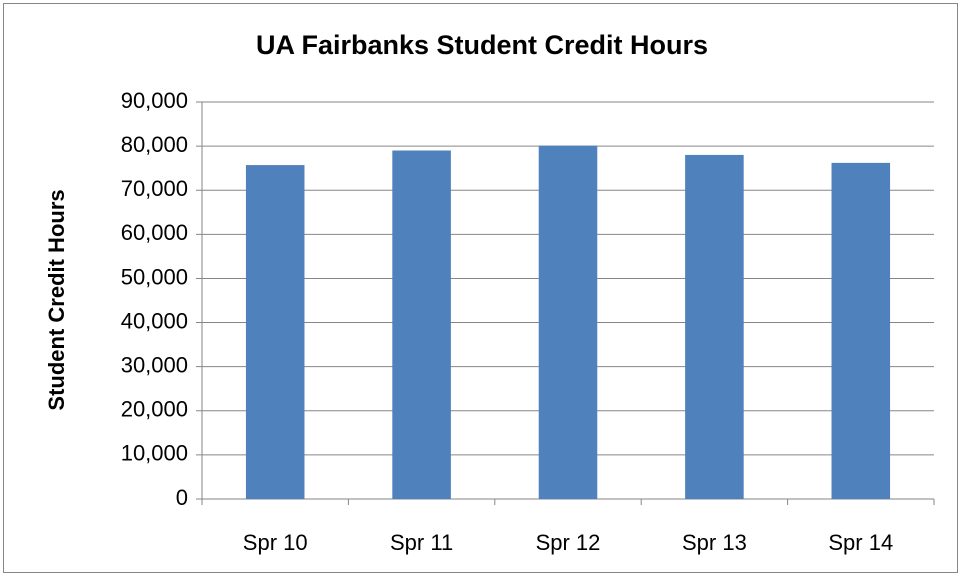 This screenshot has height=577, width=962. What do you see at coordinates (714, 542) in the screenshot?
I see `x-tick-label: Spr 13` at bounding box center [714, 542].